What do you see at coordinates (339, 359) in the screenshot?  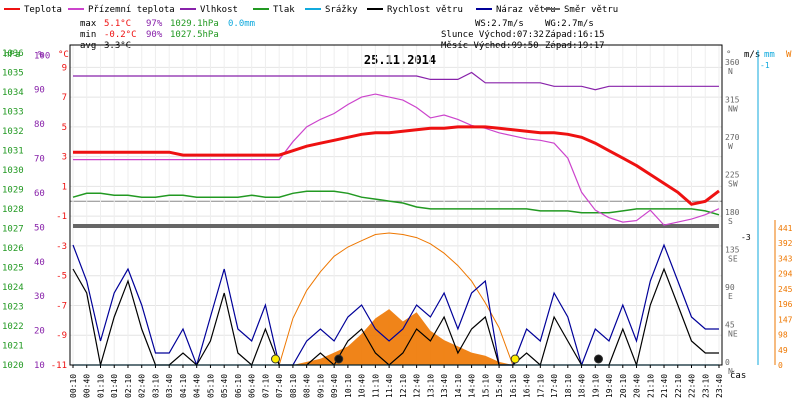 I see `marker-moonrise` at bounding box center [339, 359].